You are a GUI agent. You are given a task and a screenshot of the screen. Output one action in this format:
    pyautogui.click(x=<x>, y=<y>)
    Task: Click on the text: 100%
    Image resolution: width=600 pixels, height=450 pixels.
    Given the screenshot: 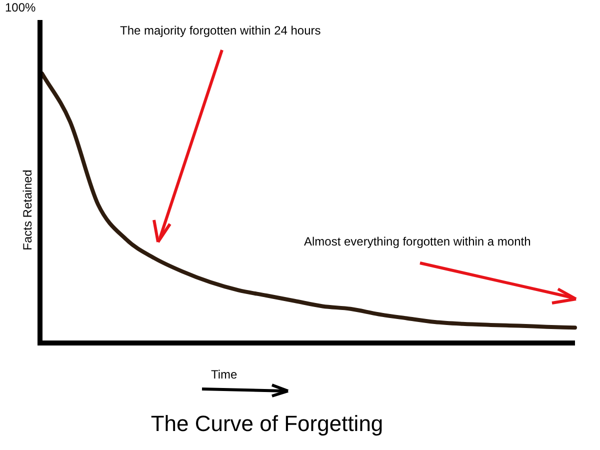 What is the action you would take?
    pyautogui.click(x=20, y=7)
    